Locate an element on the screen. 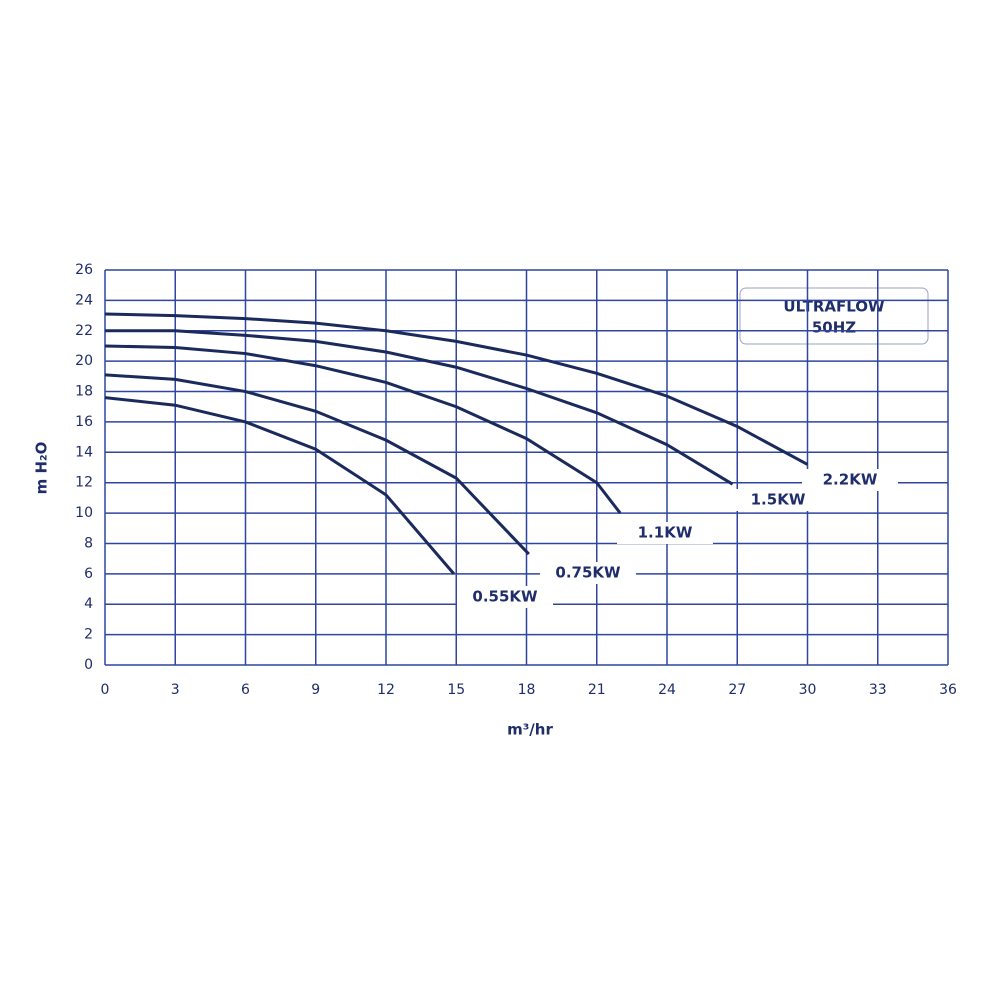  x-tick-label: 24 is located at coordinates (667, 690).